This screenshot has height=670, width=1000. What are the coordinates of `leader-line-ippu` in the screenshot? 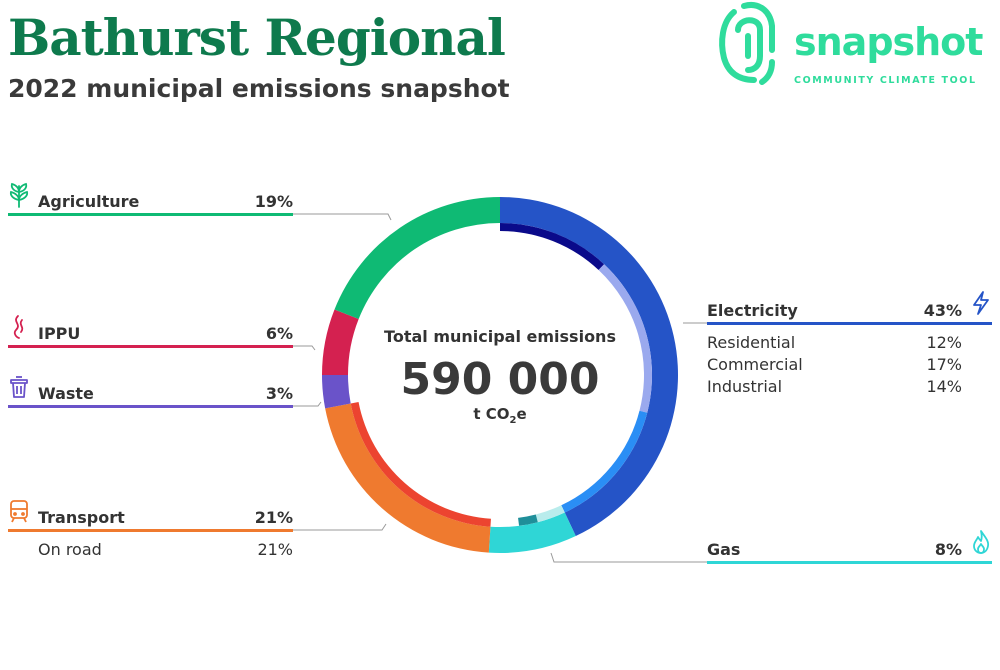 It's located at (304, 348).